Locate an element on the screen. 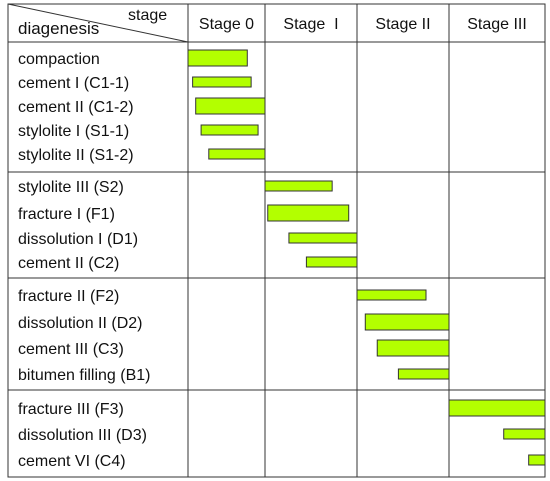 The image size is (550, 481). corner-diagenesis-label: diagenesis is located at coordinates (58, 28).